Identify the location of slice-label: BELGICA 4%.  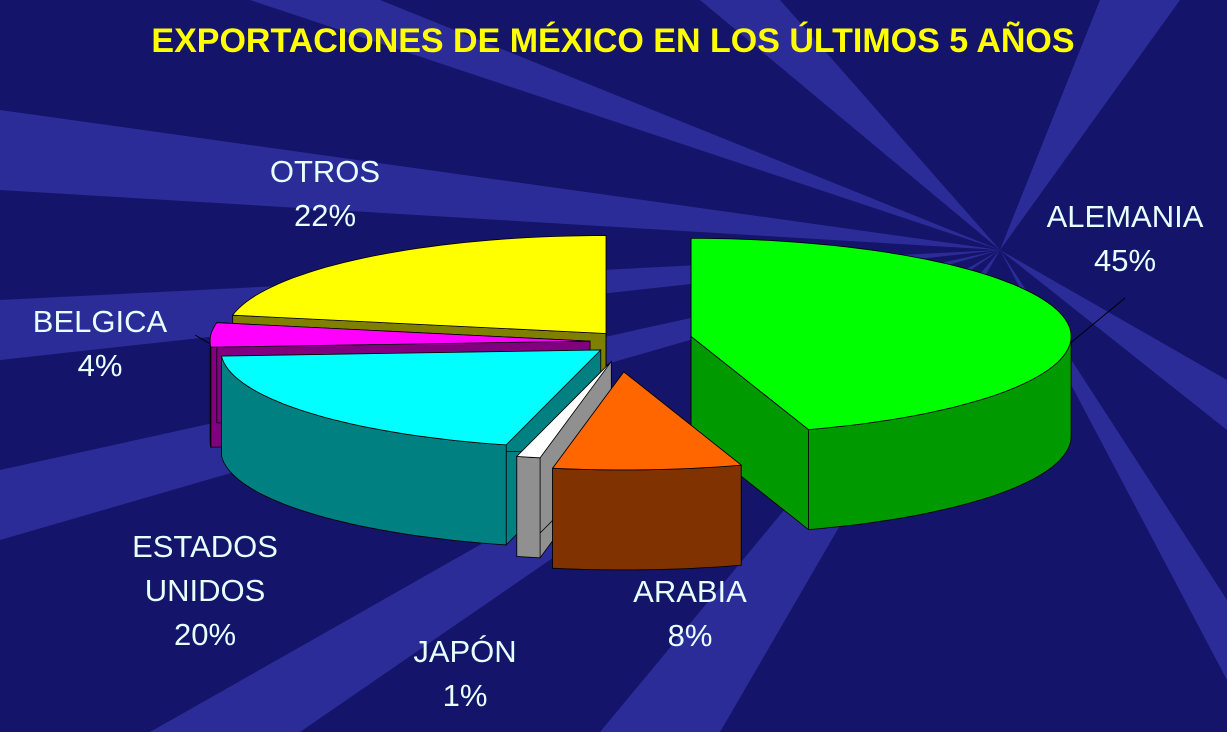
(100, 344).